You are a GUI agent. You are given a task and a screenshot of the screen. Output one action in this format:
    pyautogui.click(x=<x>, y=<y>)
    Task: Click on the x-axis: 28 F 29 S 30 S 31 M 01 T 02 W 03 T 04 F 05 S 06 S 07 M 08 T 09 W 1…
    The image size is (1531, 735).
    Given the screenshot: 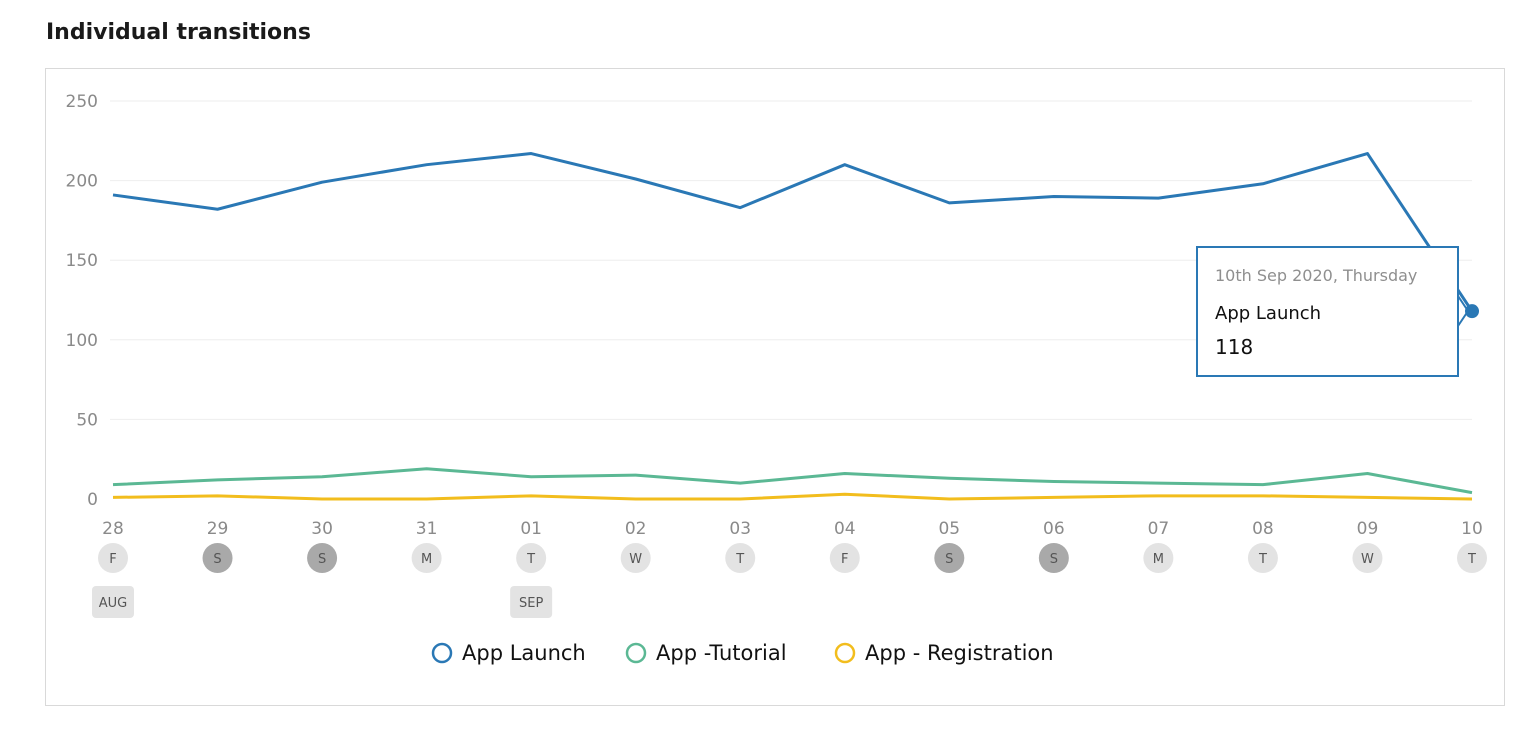 What is the action you would take?
    pyautogui.click(x=789, y=568)
    